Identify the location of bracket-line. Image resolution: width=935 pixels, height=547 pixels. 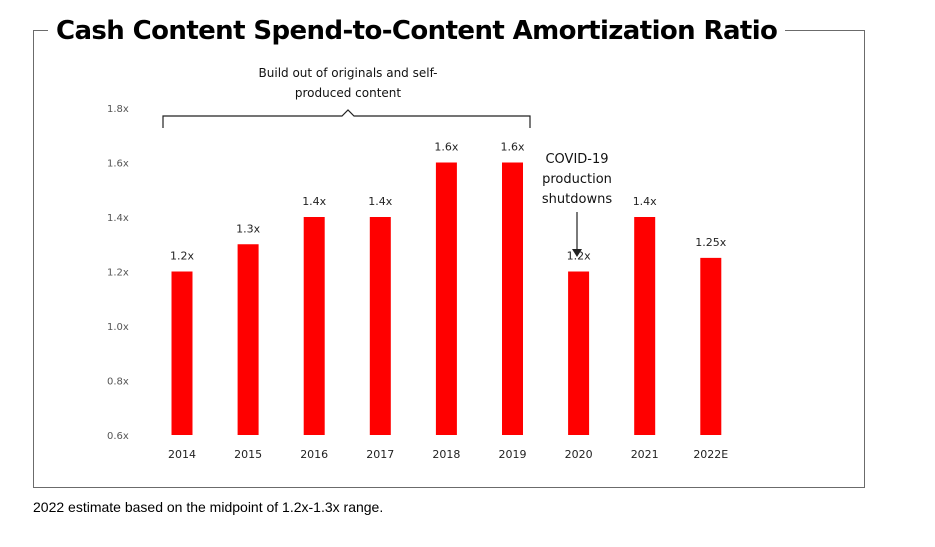
(346, 118).